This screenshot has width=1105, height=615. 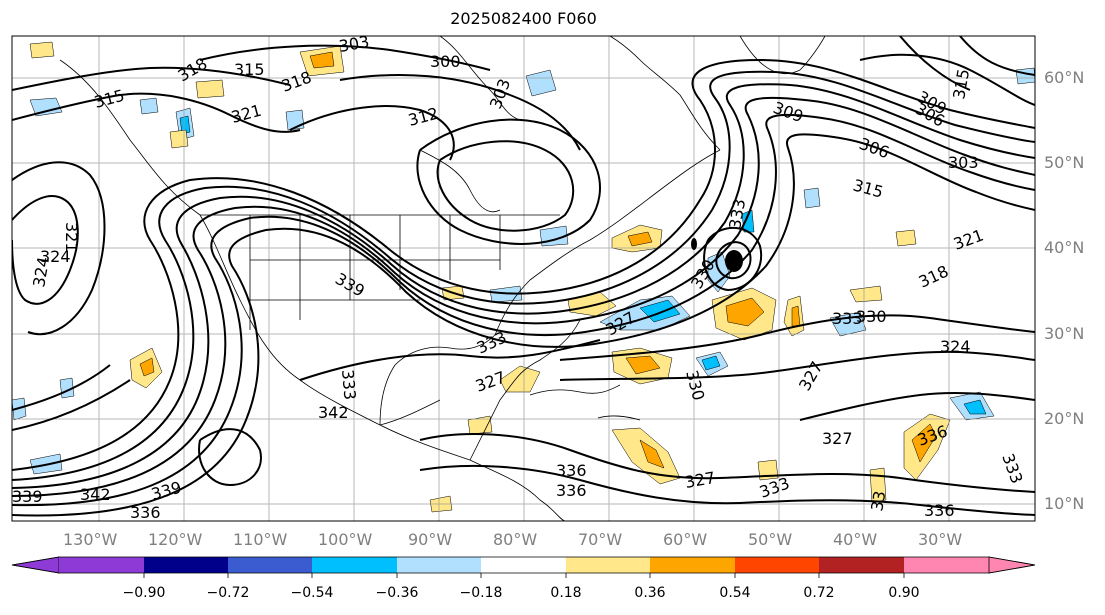 I want to click on map-title: 2025082400 F060, so click(x=523, y=18).